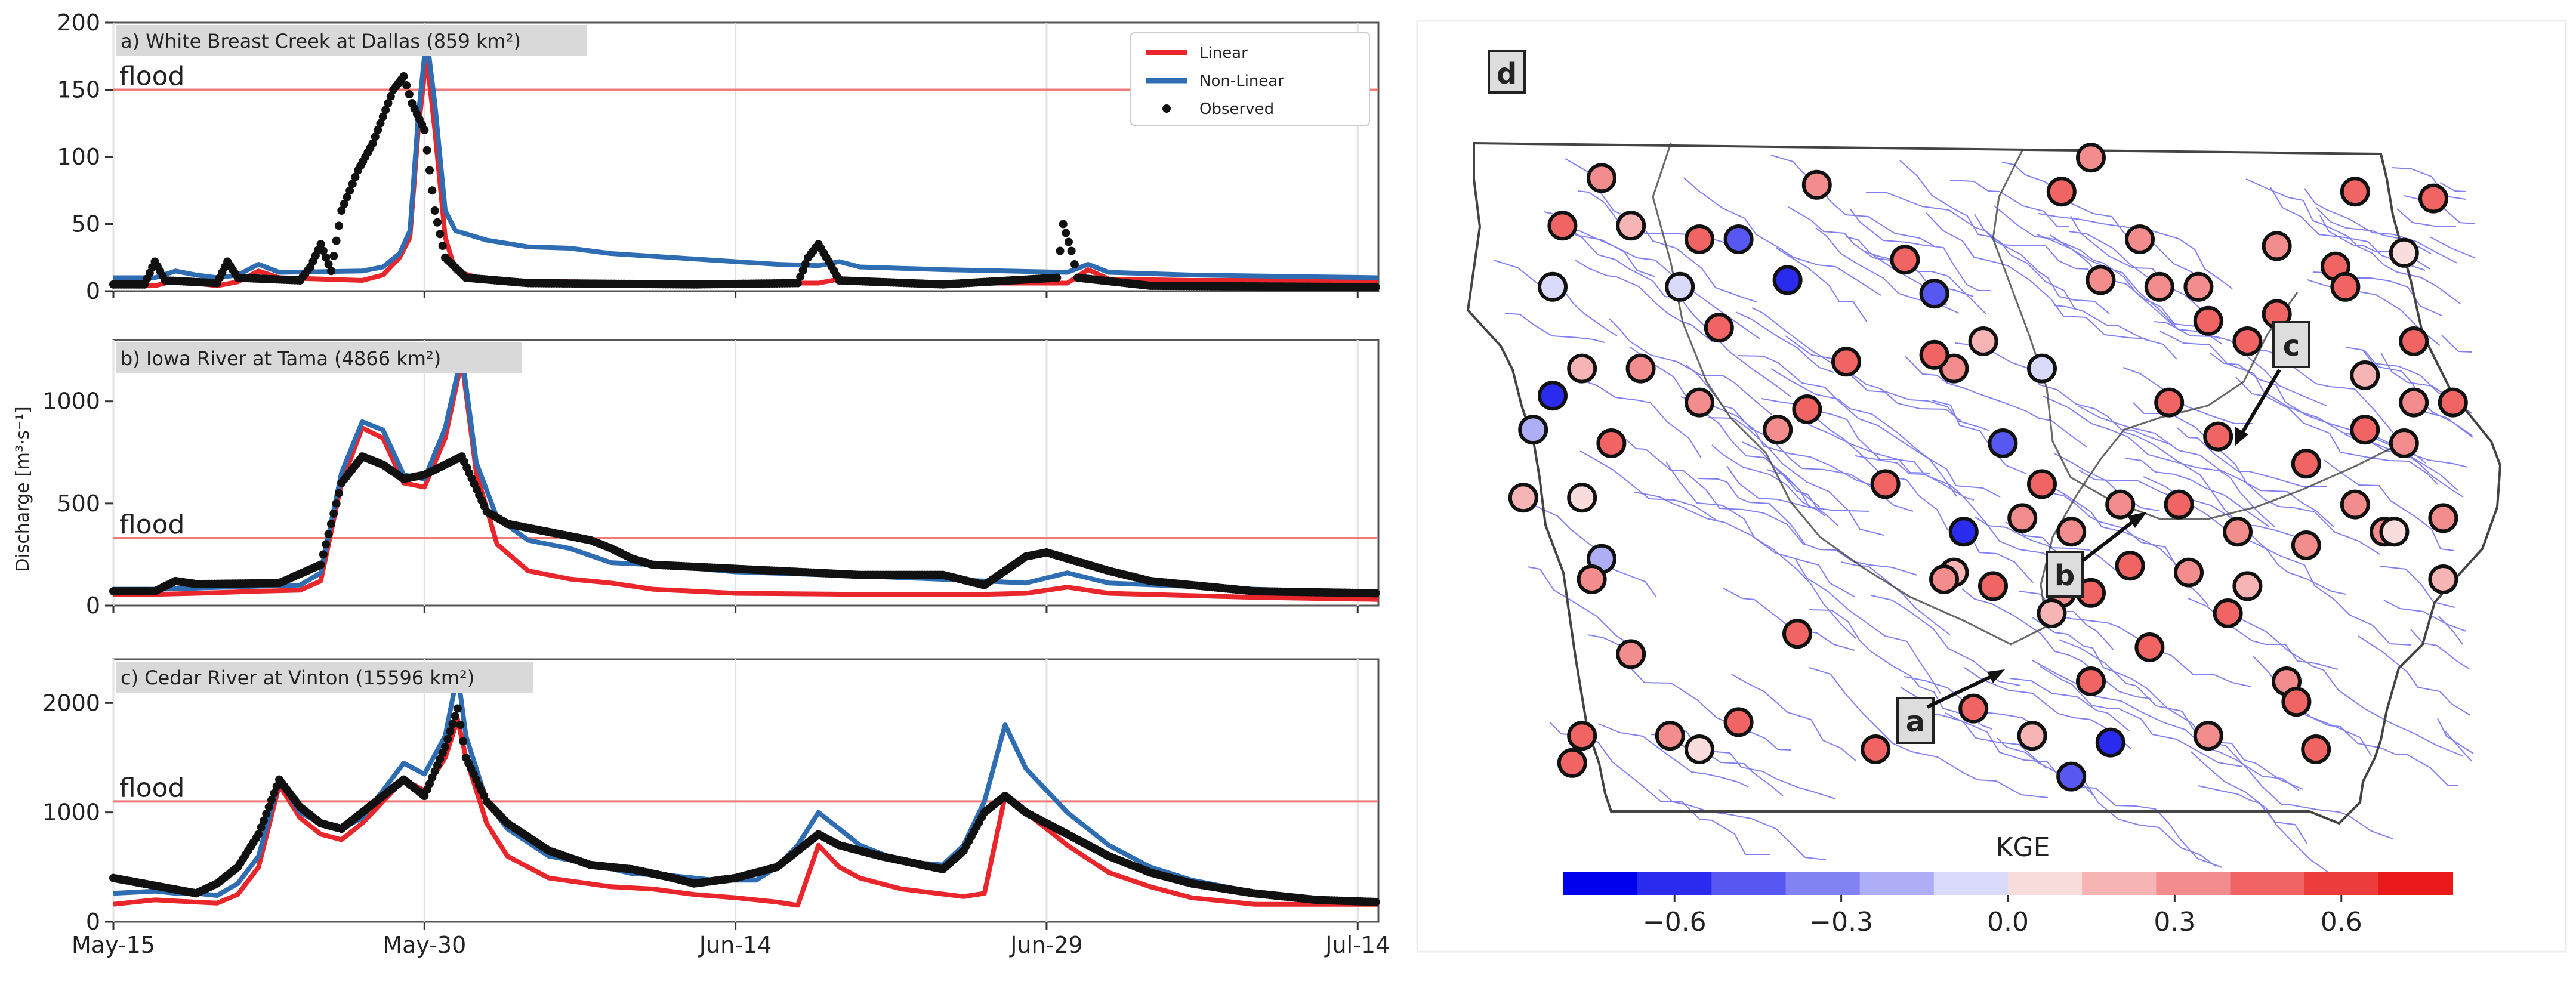  Describe the element at coordinates (2174, 922) in the screenshot. I see `colorbar-tick-label: 0.3` at that location.